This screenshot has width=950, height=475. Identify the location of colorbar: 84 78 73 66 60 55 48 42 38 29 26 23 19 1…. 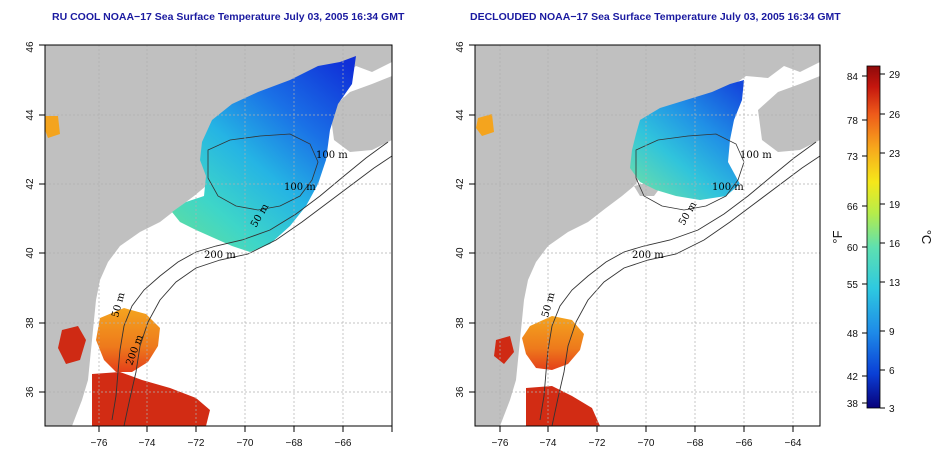
(882, 240).